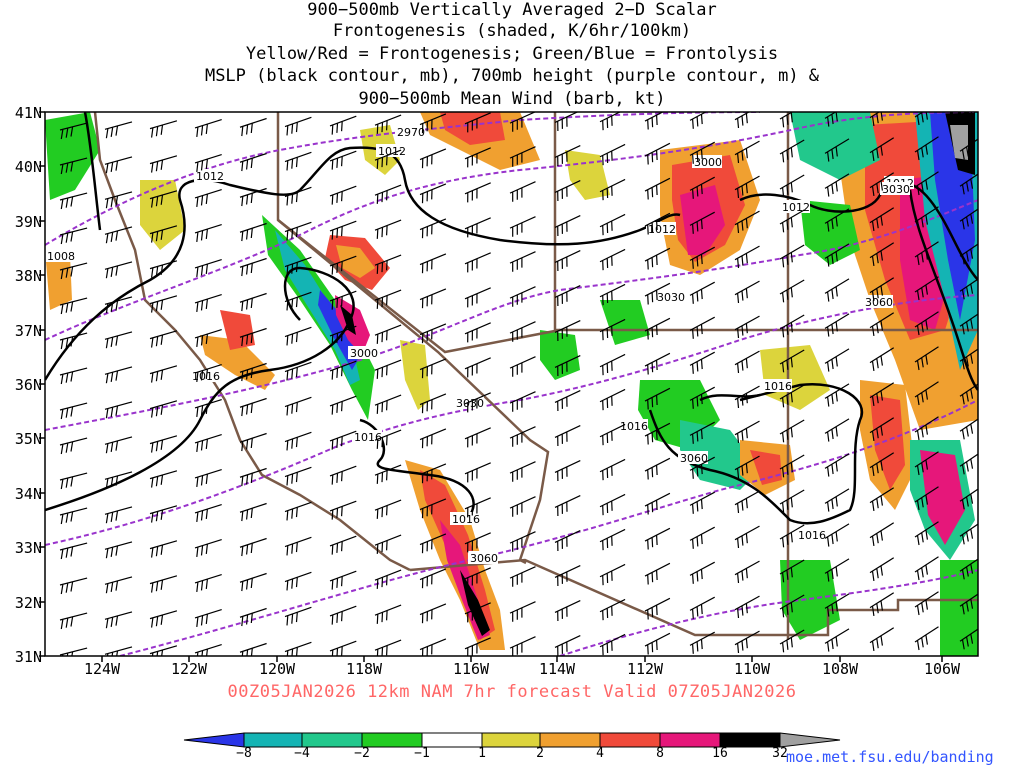 This screenshot has width=1024, height=768. I want to click on mslp-label: 1012, so click(662, 229).